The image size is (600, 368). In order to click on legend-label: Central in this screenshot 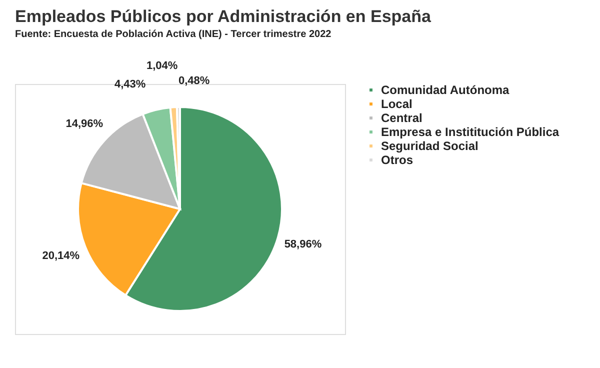, I will do `click(401, 118)`.